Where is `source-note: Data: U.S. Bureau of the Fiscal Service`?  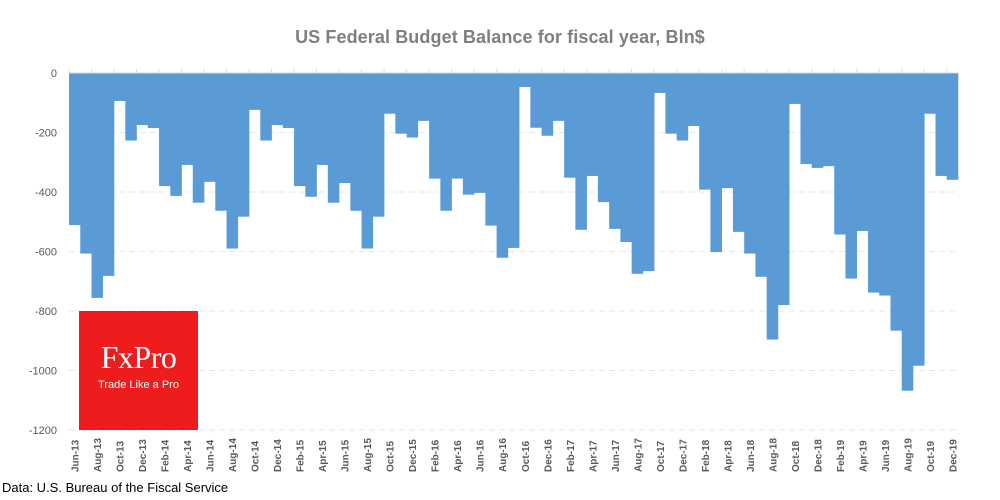
source-note: Data: U.S. Bureau of the Fiscal Service is located at coordinates (115, 487).